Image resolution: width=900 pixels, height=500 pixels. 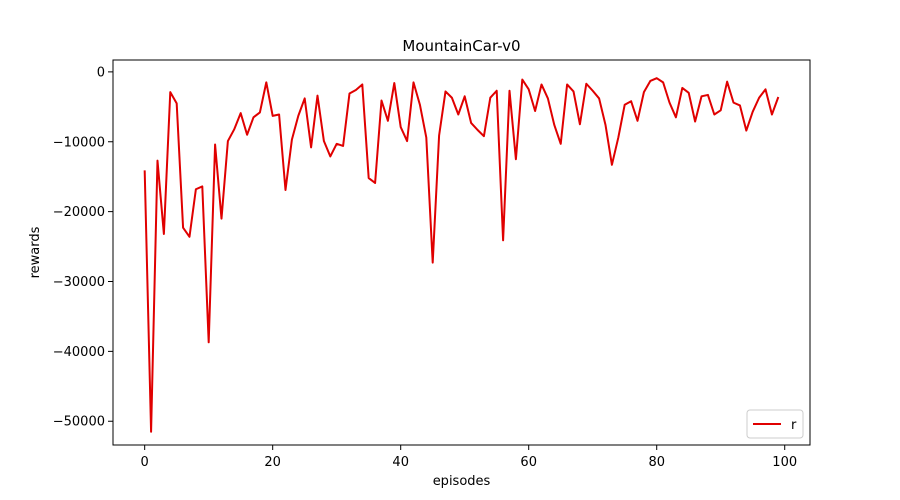 What do you see at coordinates (272, 462) in the screenshot?
I see `x-tick-label: 20` at bounding box center [272, 462].